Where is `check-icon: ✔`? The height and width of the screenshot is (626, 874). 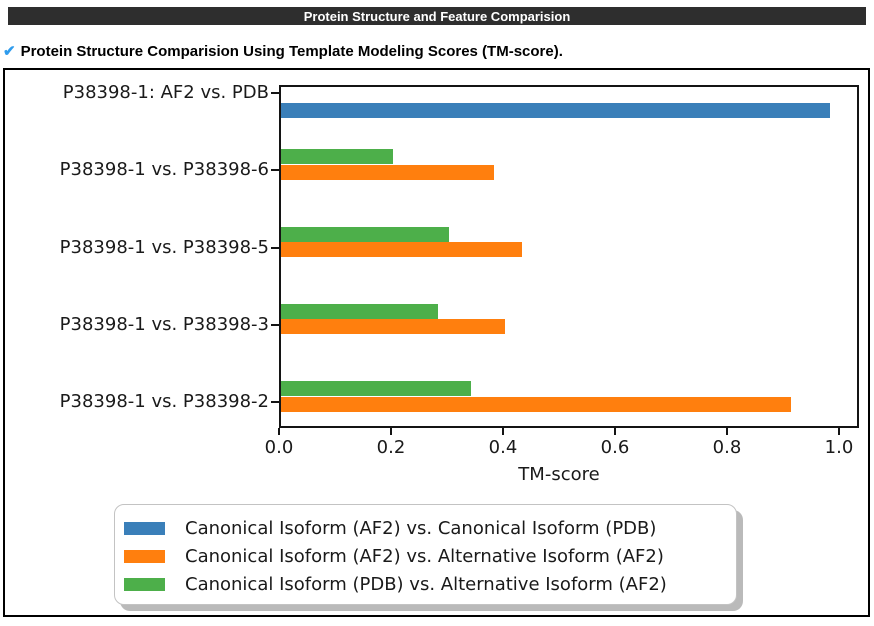
check-icon: ✔ is located at coordinates (9, 51).